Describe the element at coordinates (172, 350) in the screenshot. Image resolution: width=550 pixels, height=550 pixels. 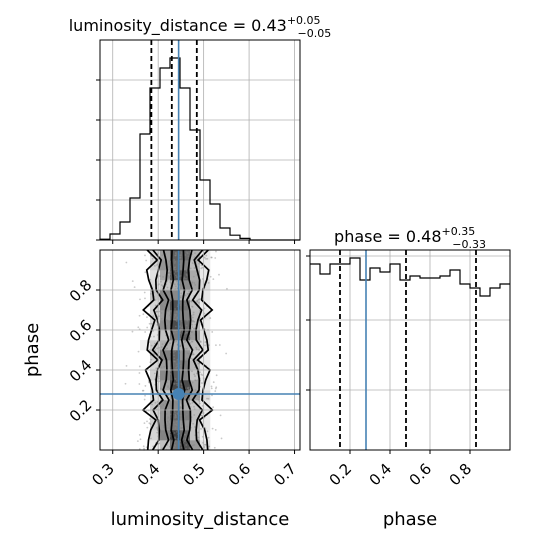
I see `contour-level-4-left` at that location.